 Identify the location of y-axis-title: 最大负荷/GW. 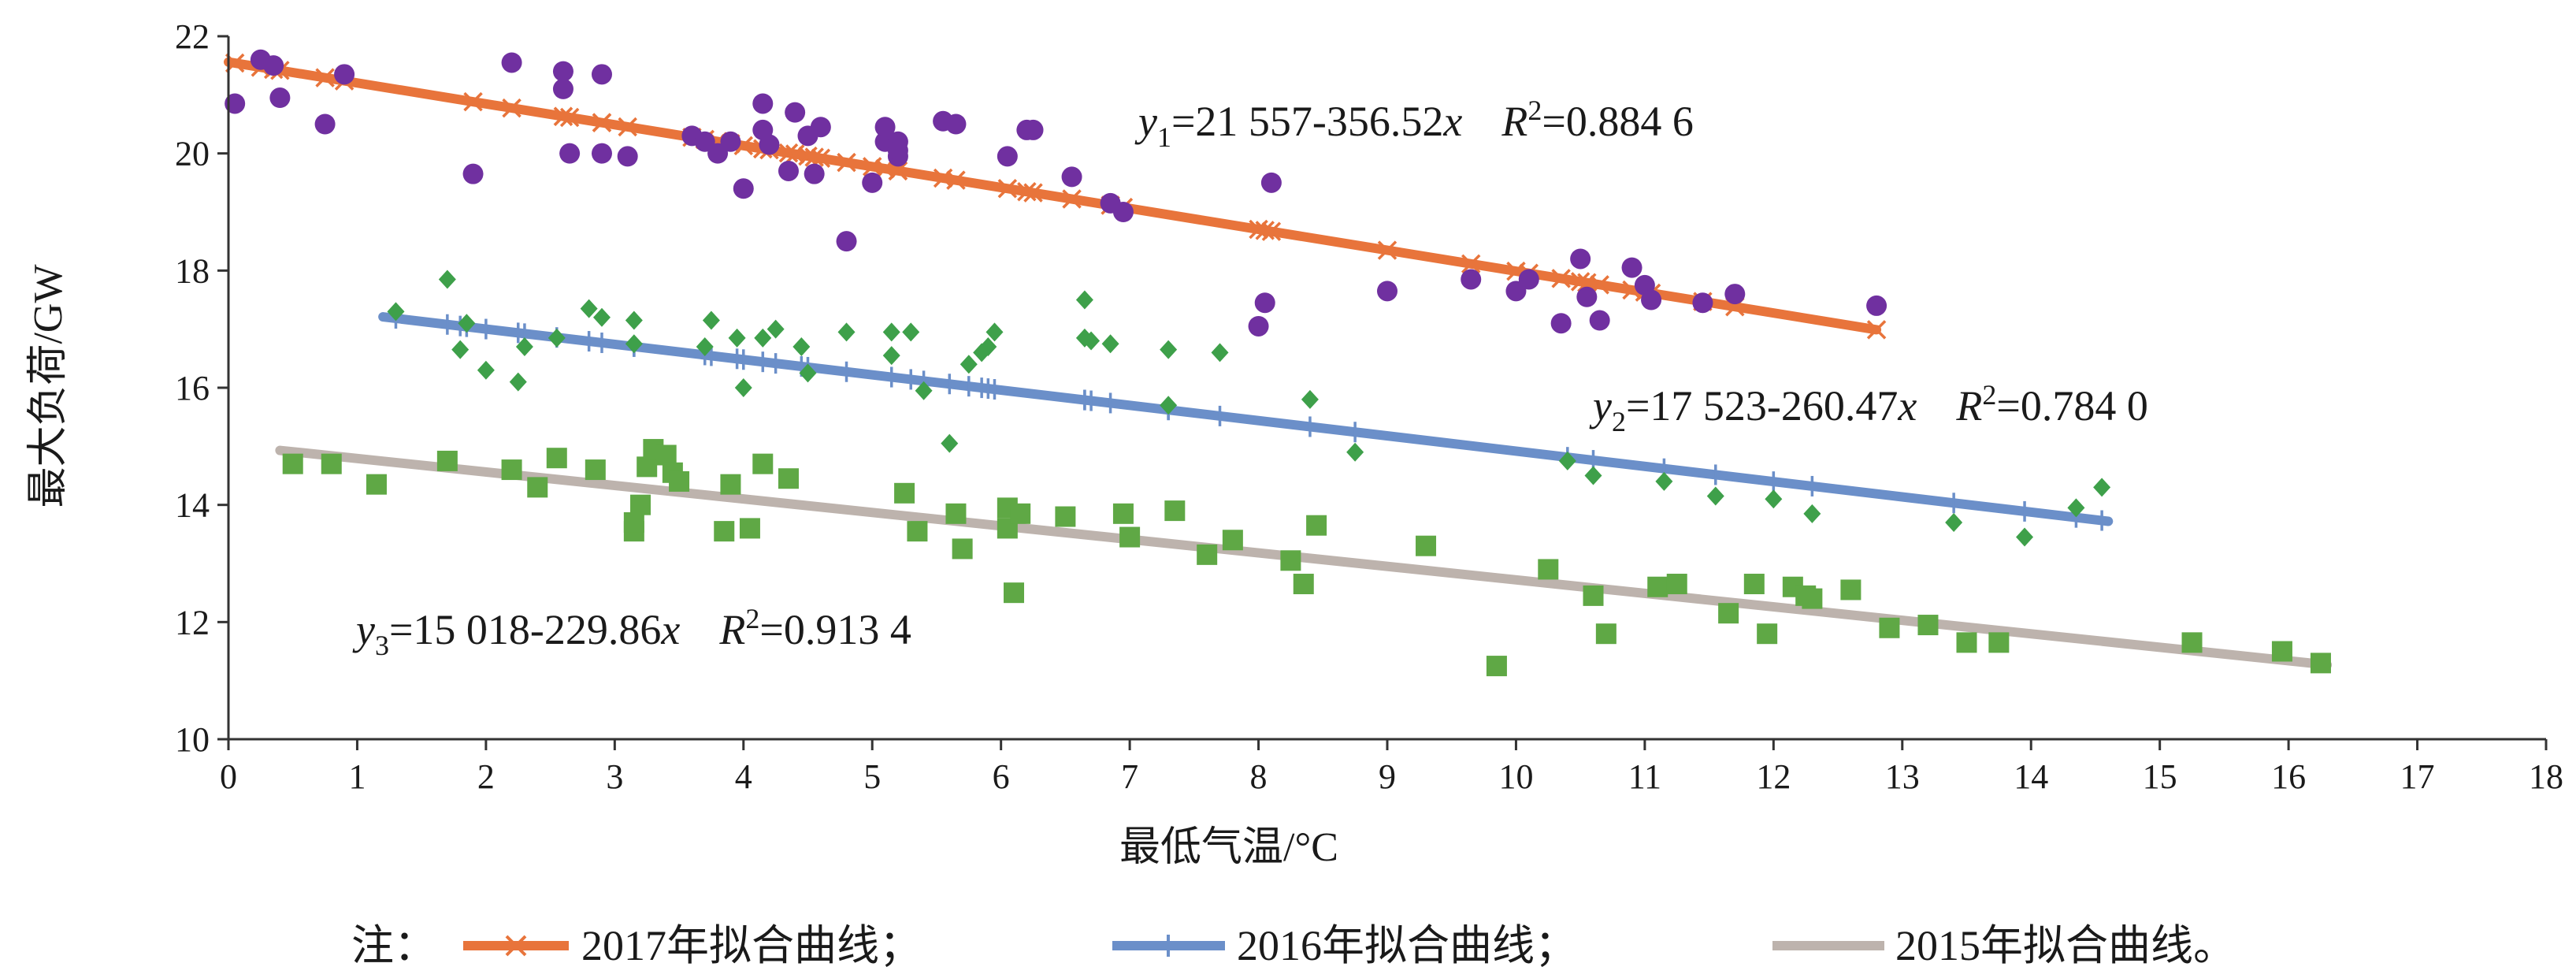
(48, 386).